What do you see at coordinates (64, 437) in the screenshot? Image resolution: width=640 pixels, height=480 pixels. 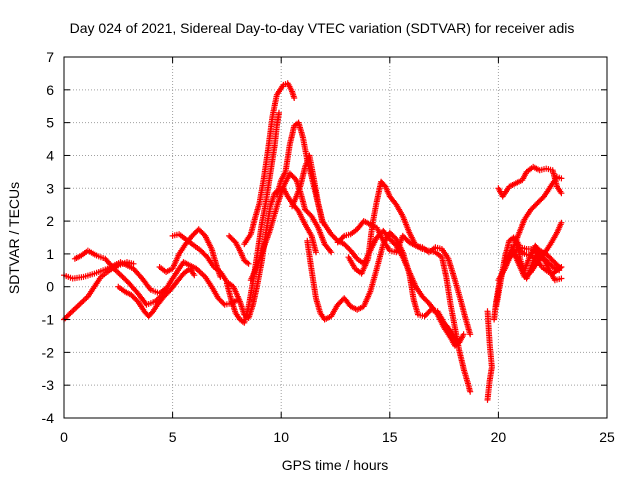 I see `x-tick-label: 0` at bounding box center [64, 437].